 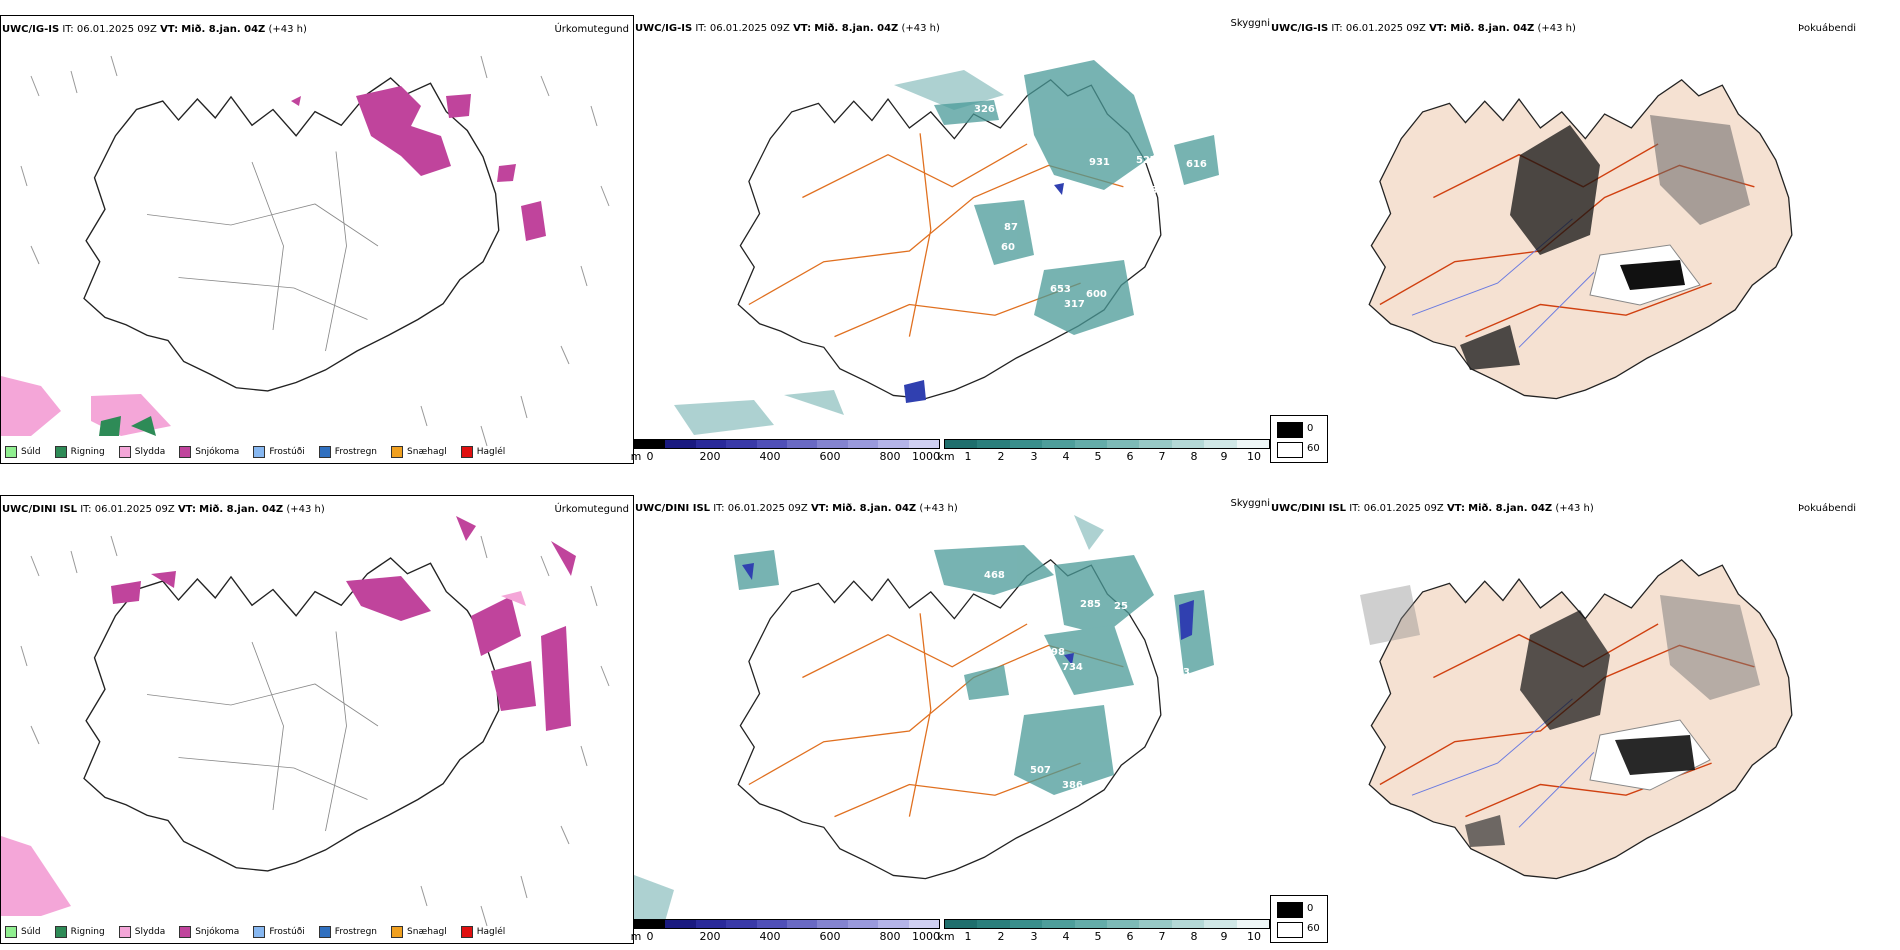 I want to click on svg-text: 468, so click(x=994, y=575).